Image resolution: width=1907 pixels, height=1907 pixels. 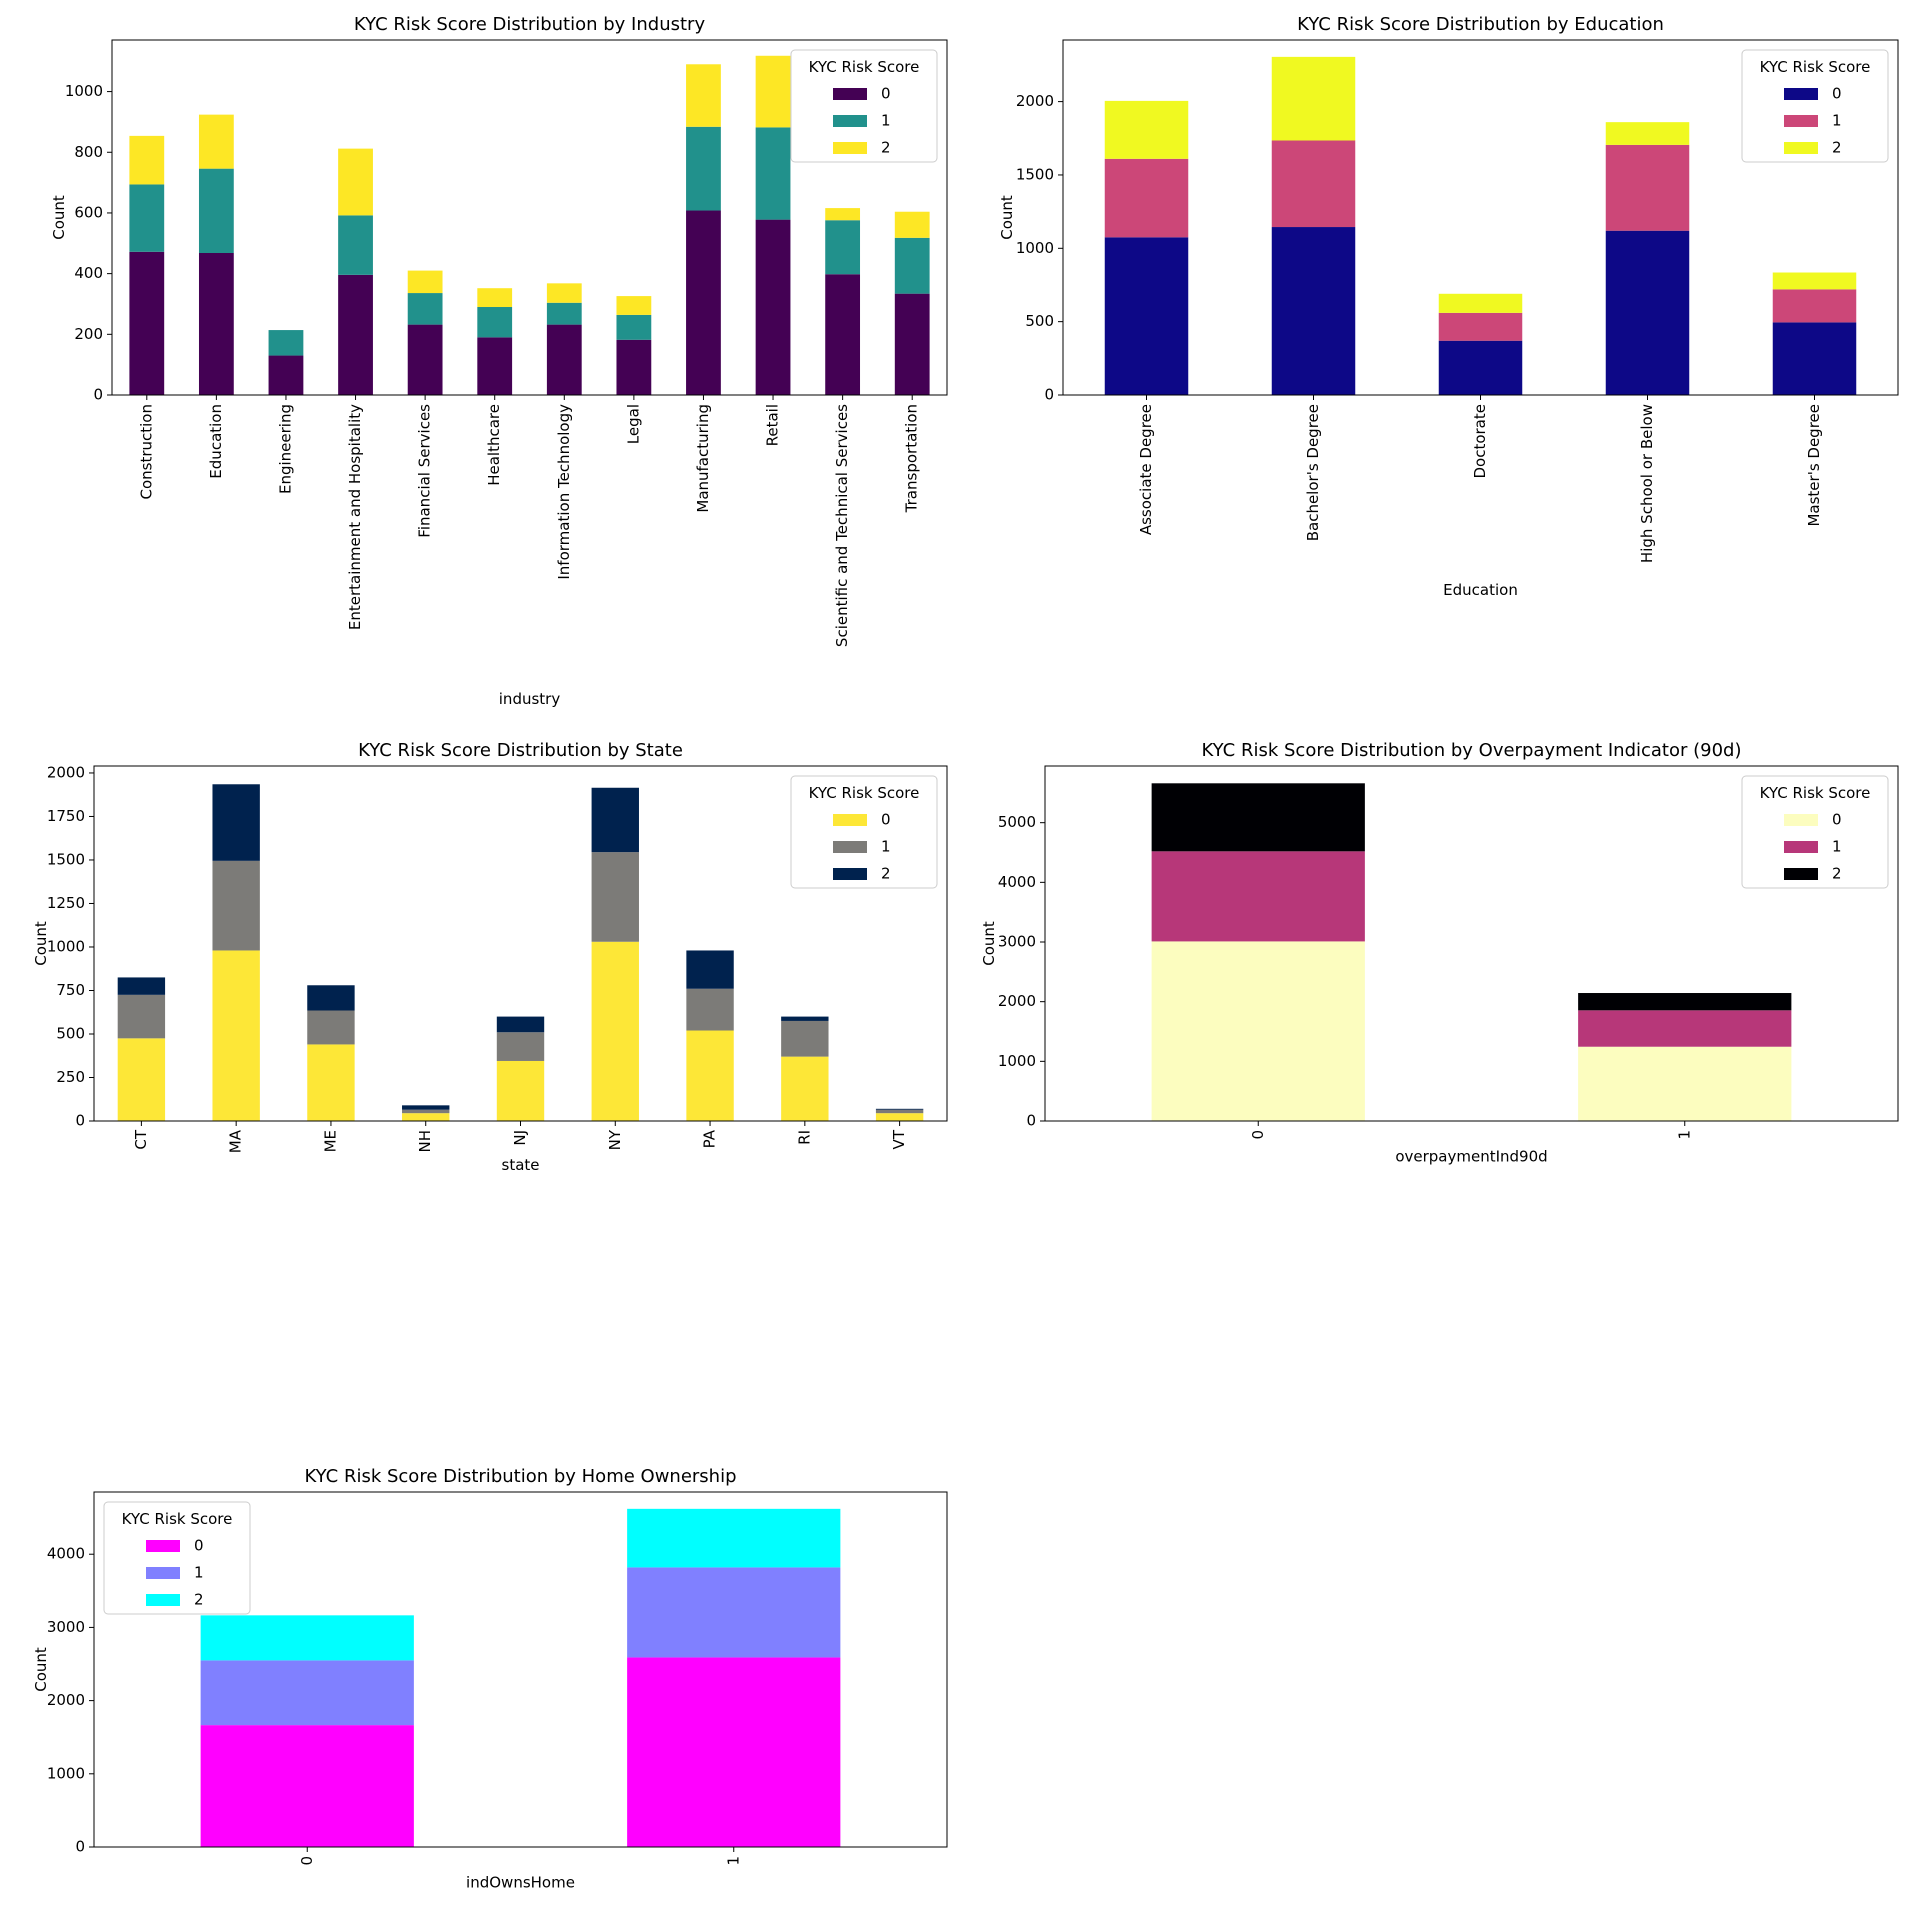 I want to click on y-tick-label: 750, so click(x=70, y=990).